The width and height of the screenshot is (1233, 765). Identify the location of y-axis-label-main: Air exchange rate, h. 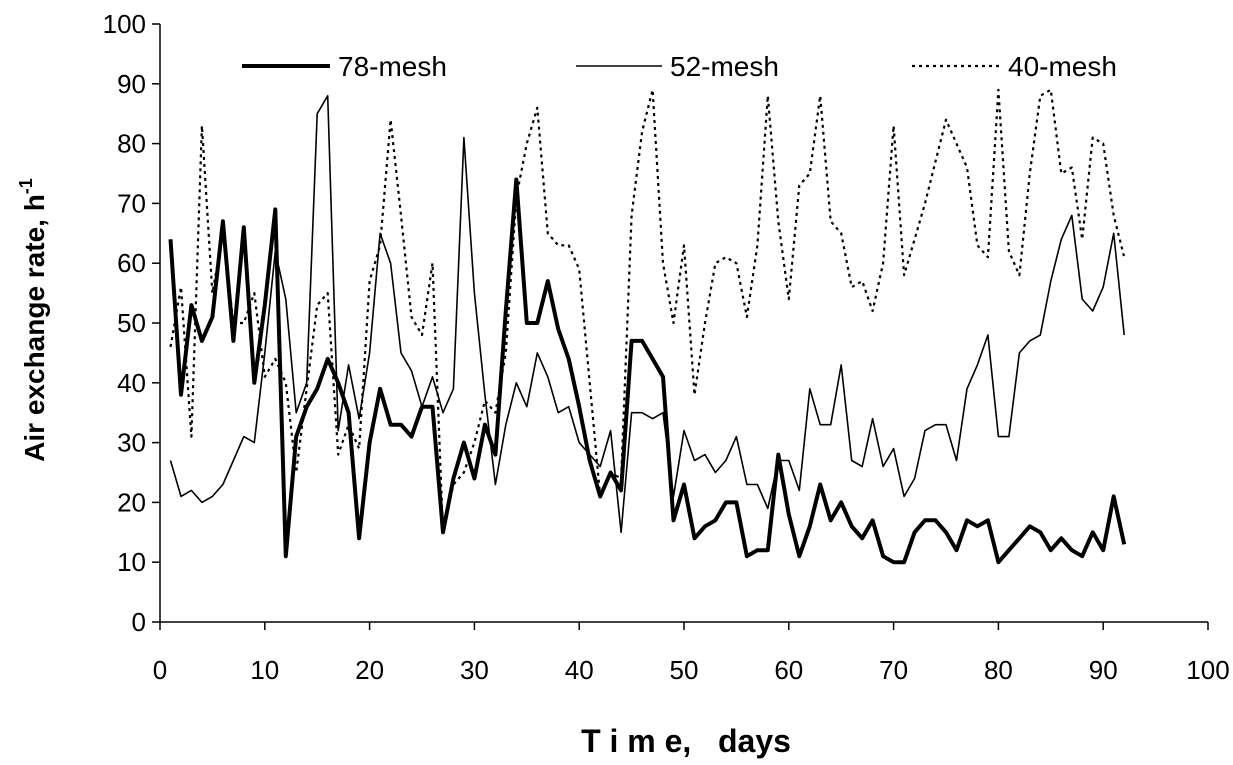
(34, 328).